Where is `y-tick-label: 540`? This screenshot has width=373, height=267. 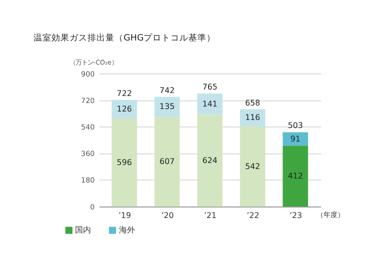 y-tick-label: 540 is located at coordinates (88, 127).